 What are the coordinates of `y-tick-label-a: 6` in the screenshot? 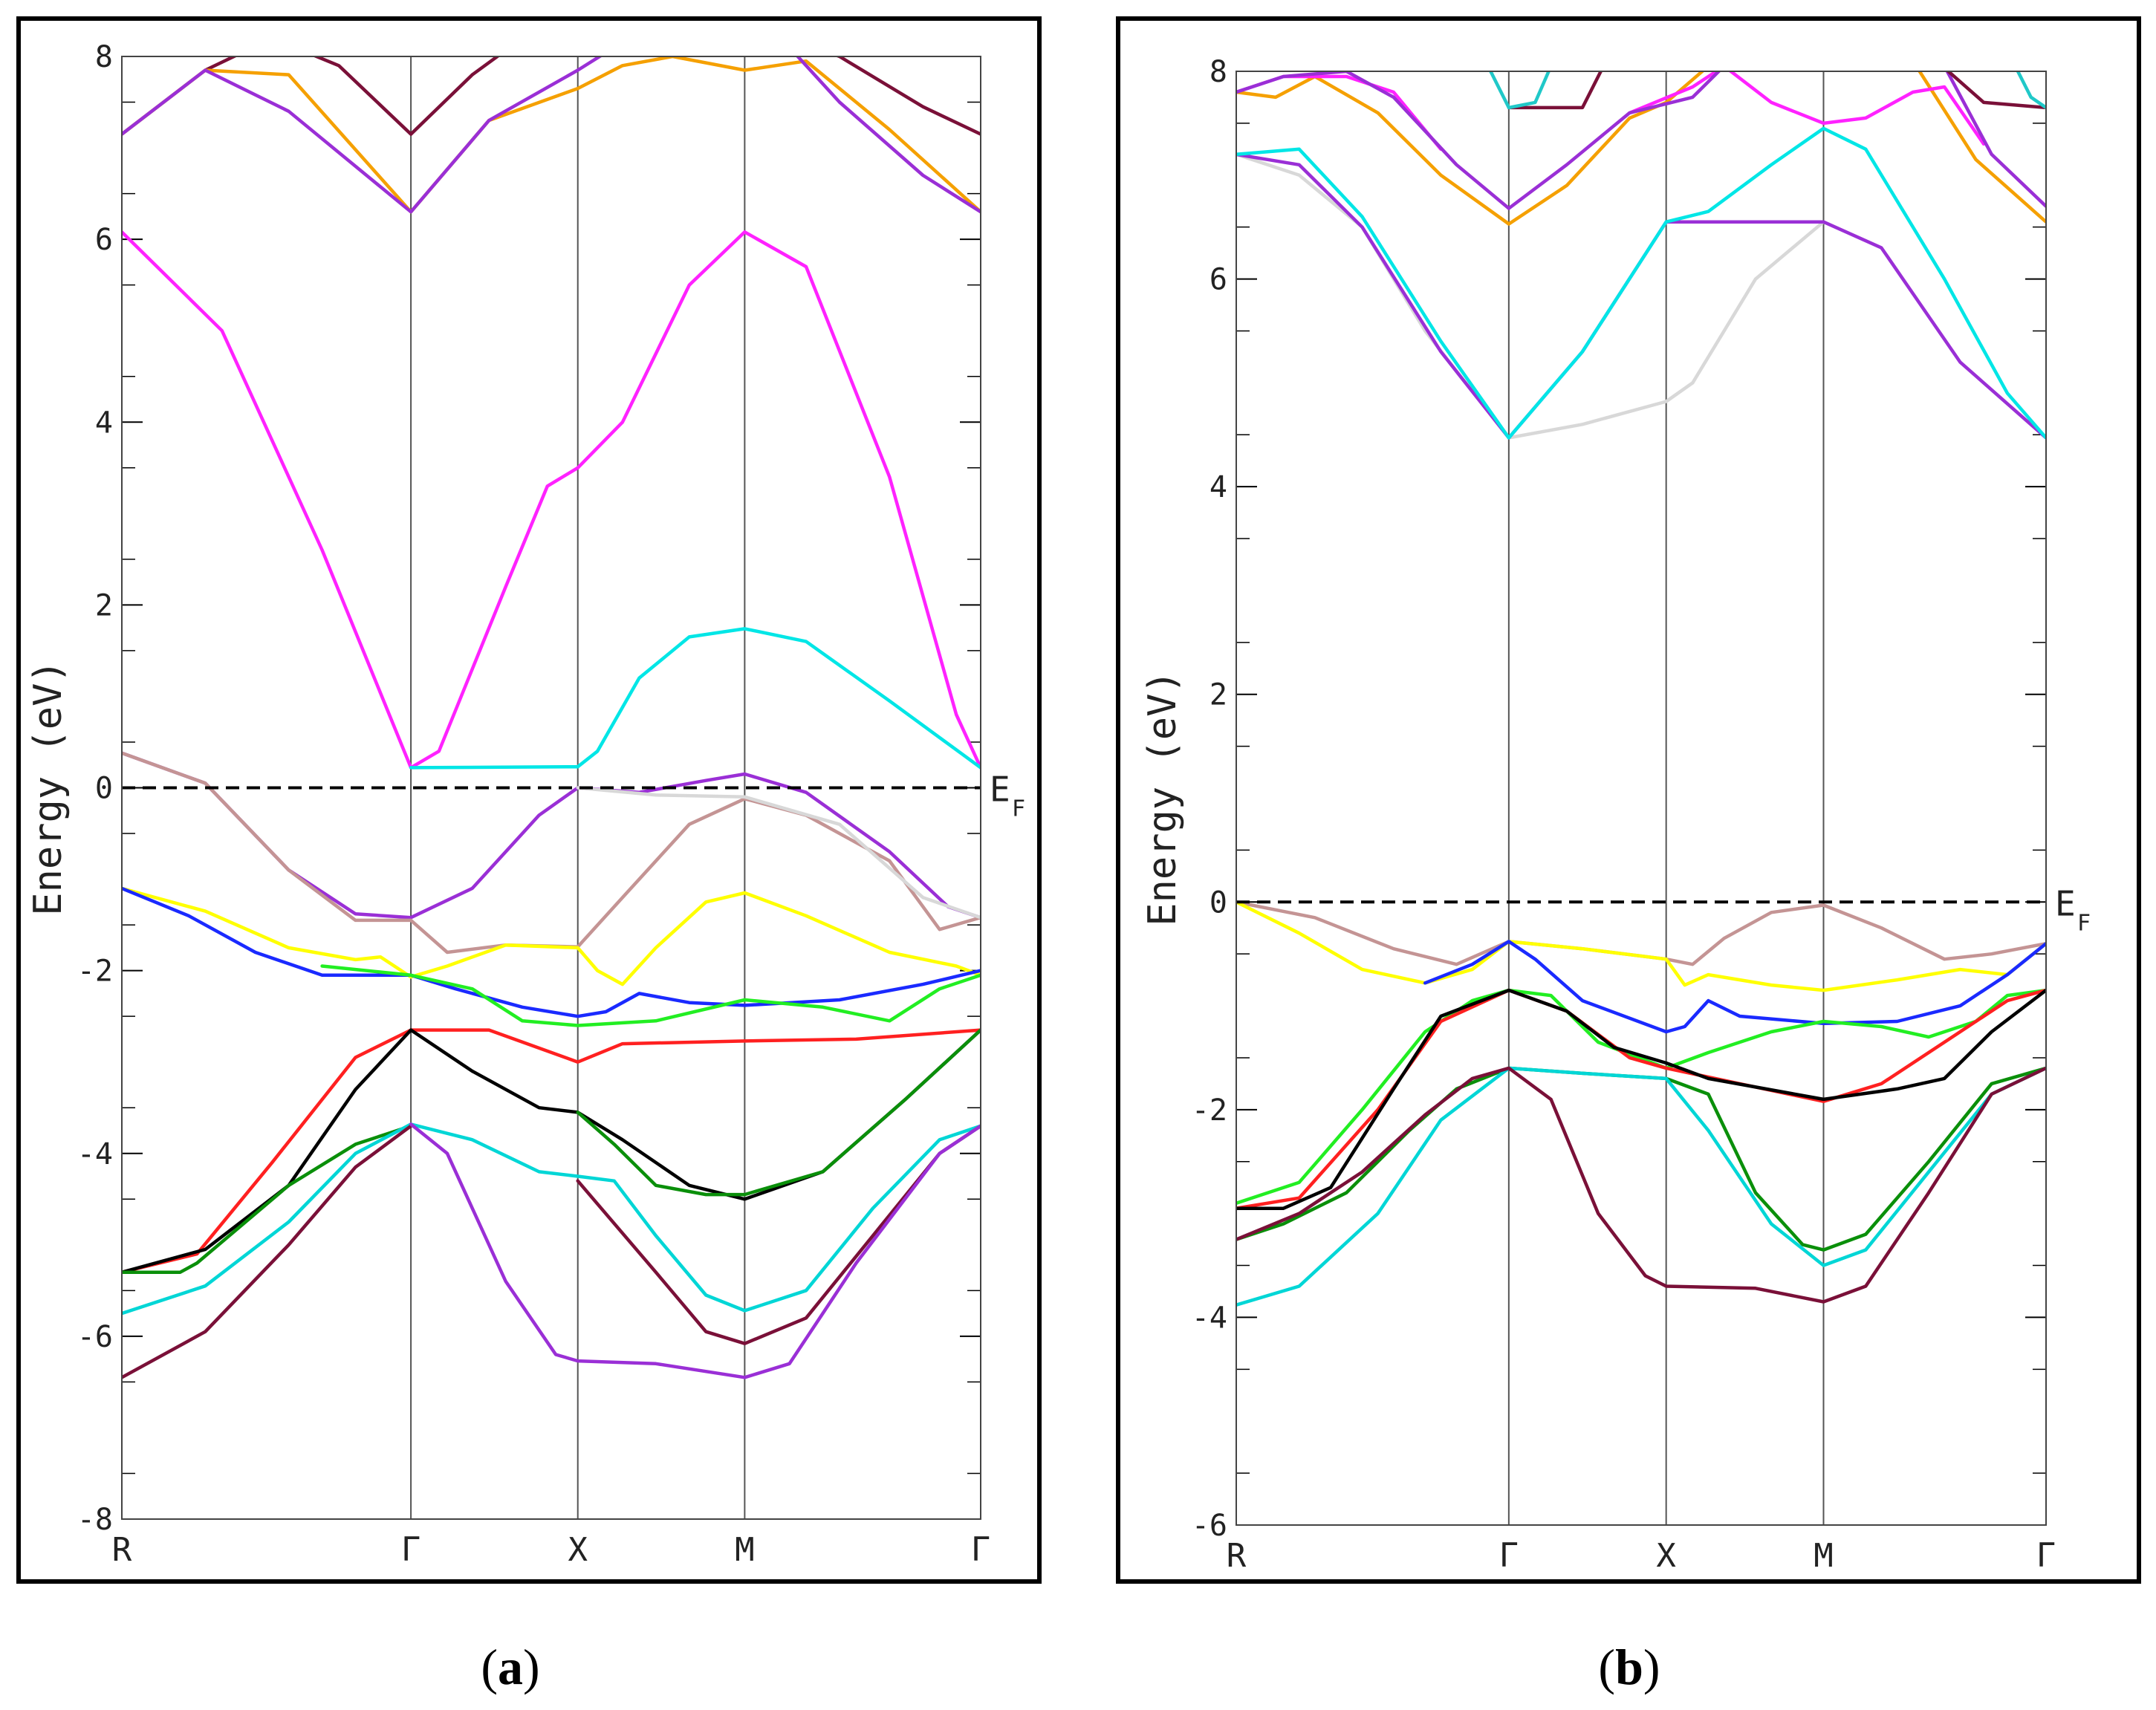 It's located at (104, 240).